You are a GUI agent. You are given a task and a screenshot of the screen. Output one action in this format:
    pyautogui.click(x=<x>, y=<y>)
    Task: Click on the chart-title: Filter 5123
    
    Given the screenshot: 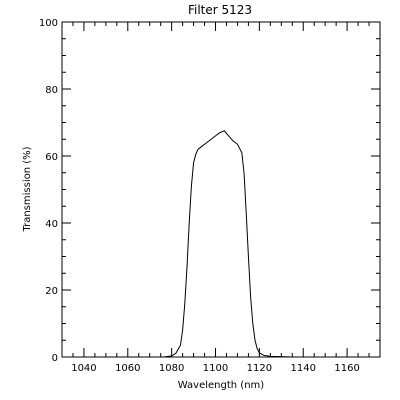 What is the action you would take?
    pyautogui.click(x=220, y=10)
    